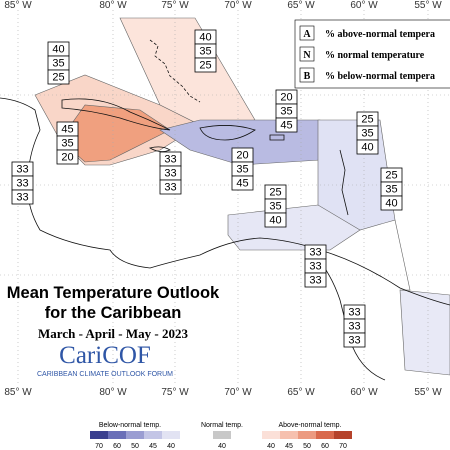 This screenshot has height=450, width=450. Describe the element at coordinates (113, 5) in the screenshot. I see `longitude-top: 80° W` at that location.